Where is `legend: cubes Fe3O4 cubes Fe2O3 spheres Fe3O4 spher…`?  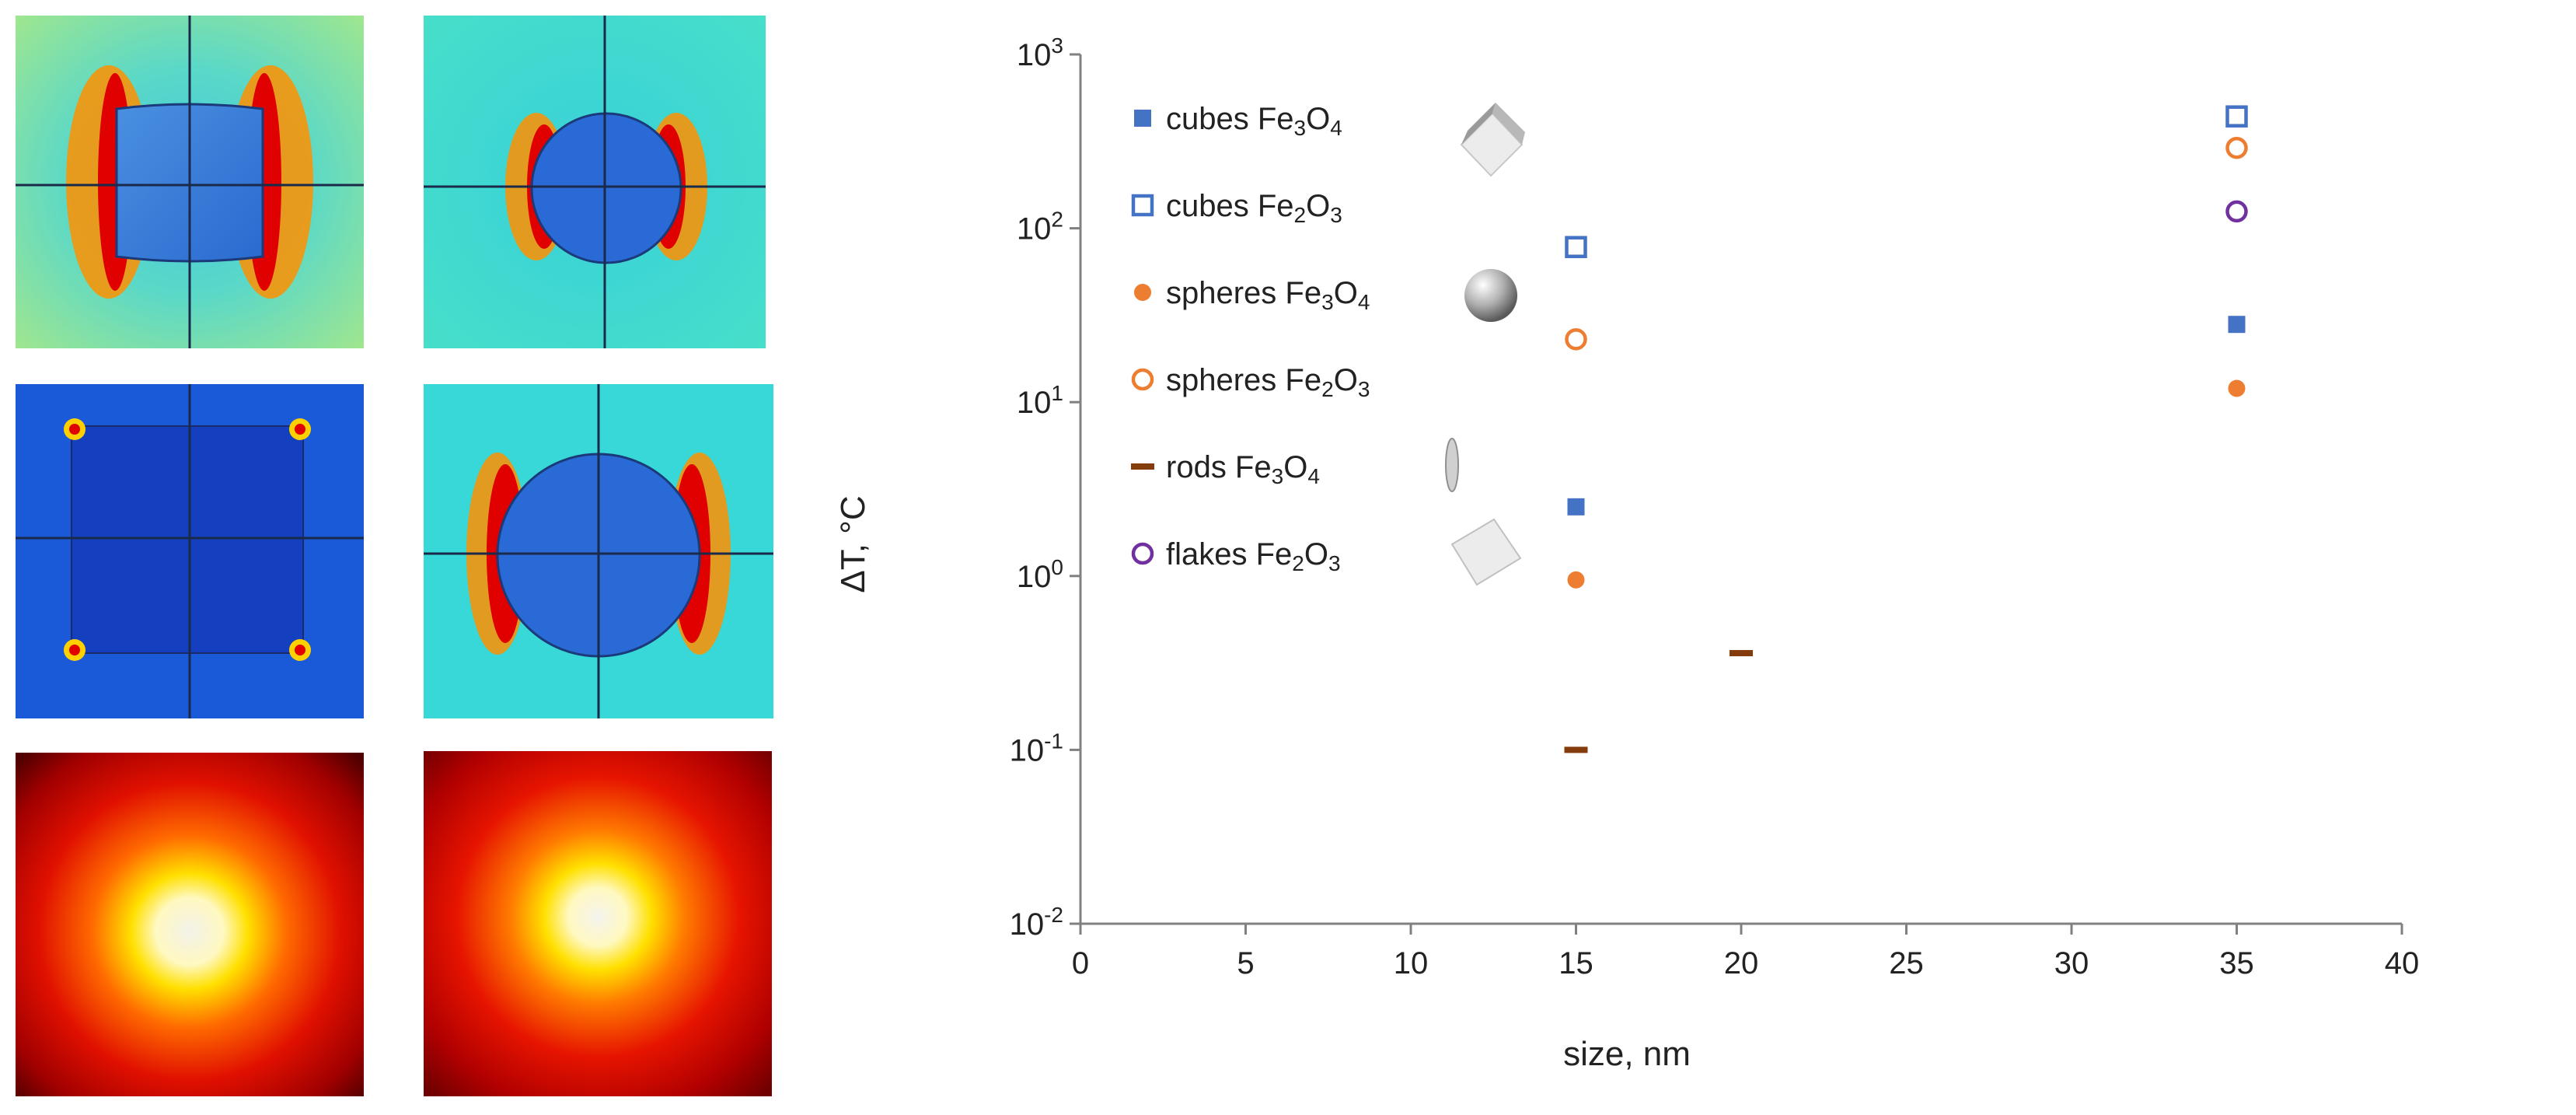
legend: cubes Fe3O4 cubes Fe2O3 spheres Fe3O4 spher… is located at coordinates (1328, 344).